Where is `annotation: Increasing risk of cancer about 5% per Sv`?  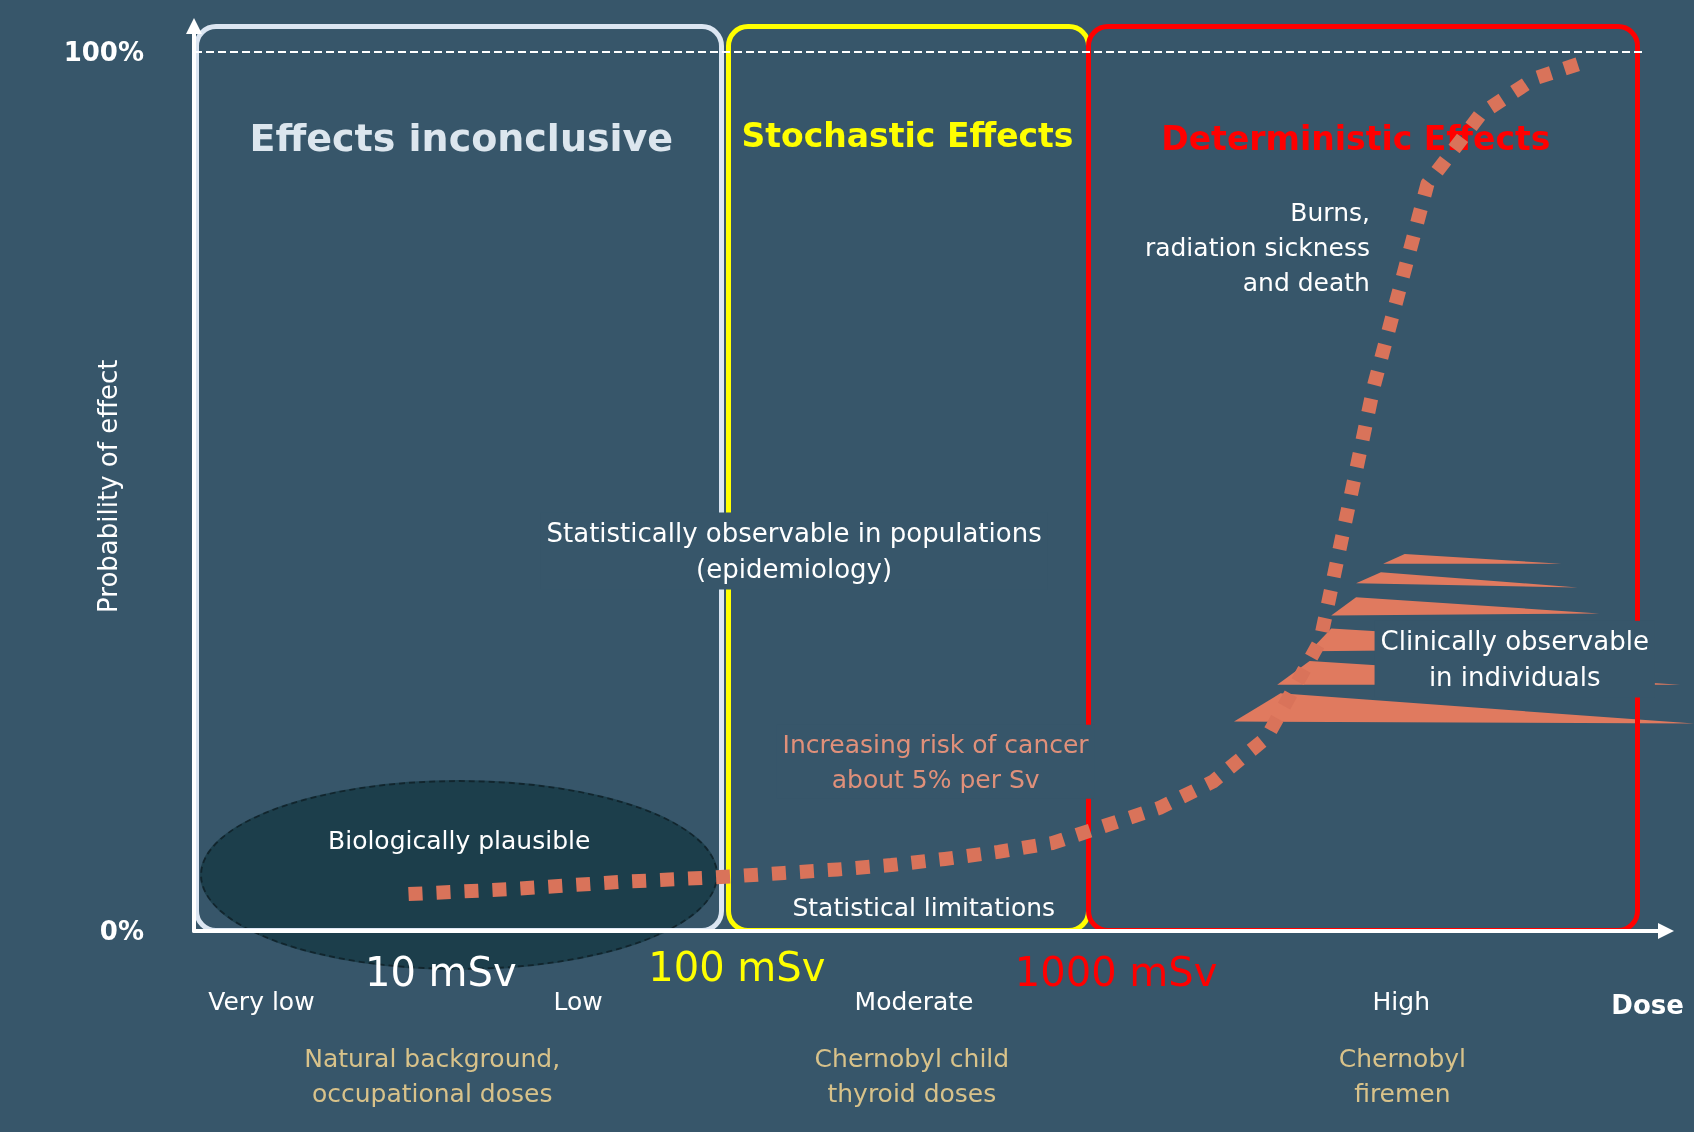
annotation: Increasing risk of cancer about 5% per Sv is located at coordinates (936, 761).